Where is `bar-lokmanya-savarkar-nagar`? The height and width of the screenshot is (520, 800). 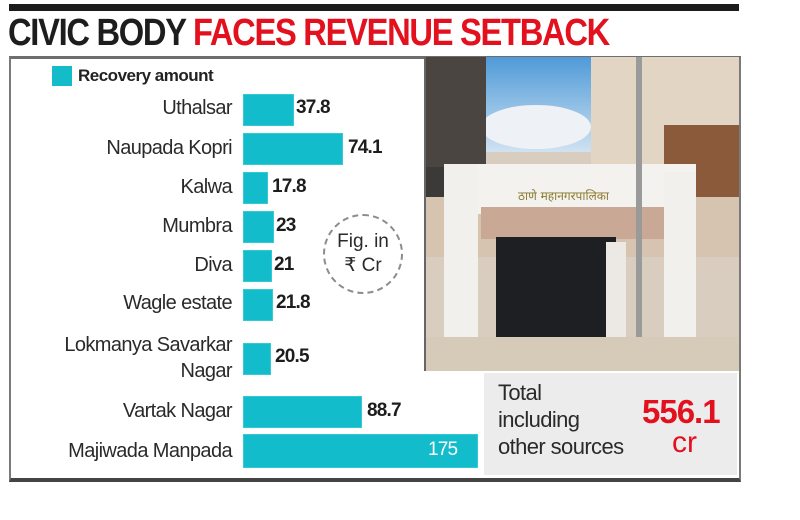
bar-lokmanya-savarkar-nagar is located at coordinates (257, 359).